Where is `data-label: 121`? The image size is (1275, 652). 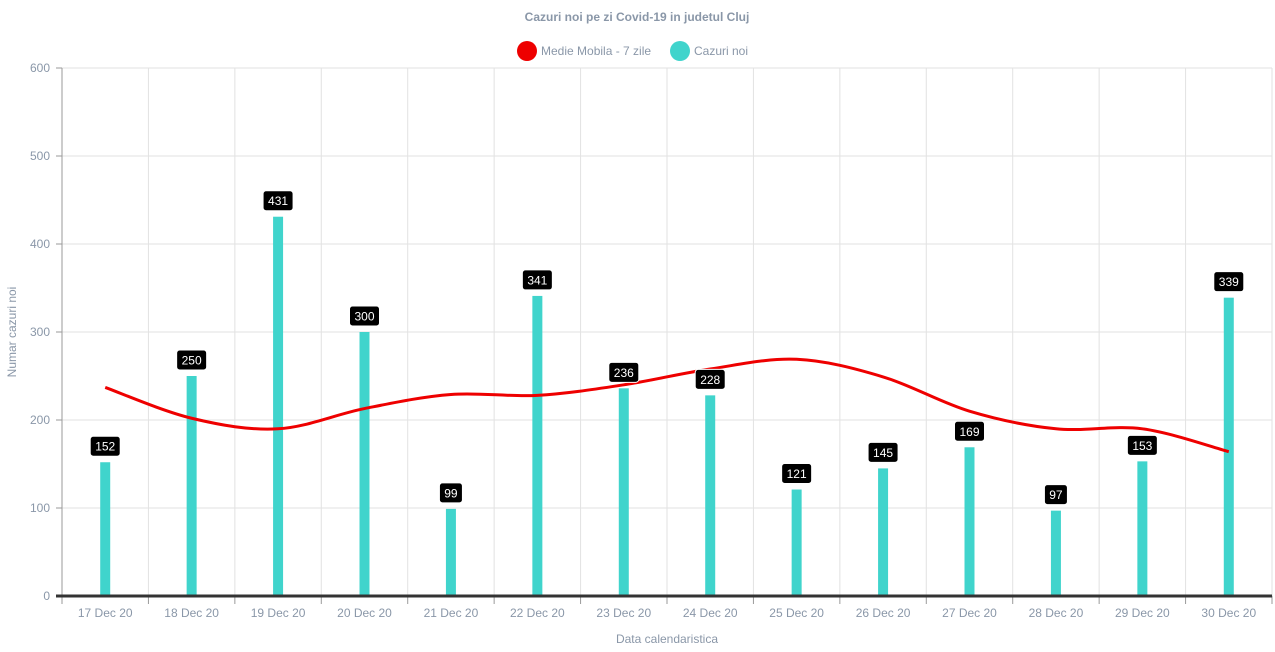 data-label: 121 is located at coordinates (797, 474).